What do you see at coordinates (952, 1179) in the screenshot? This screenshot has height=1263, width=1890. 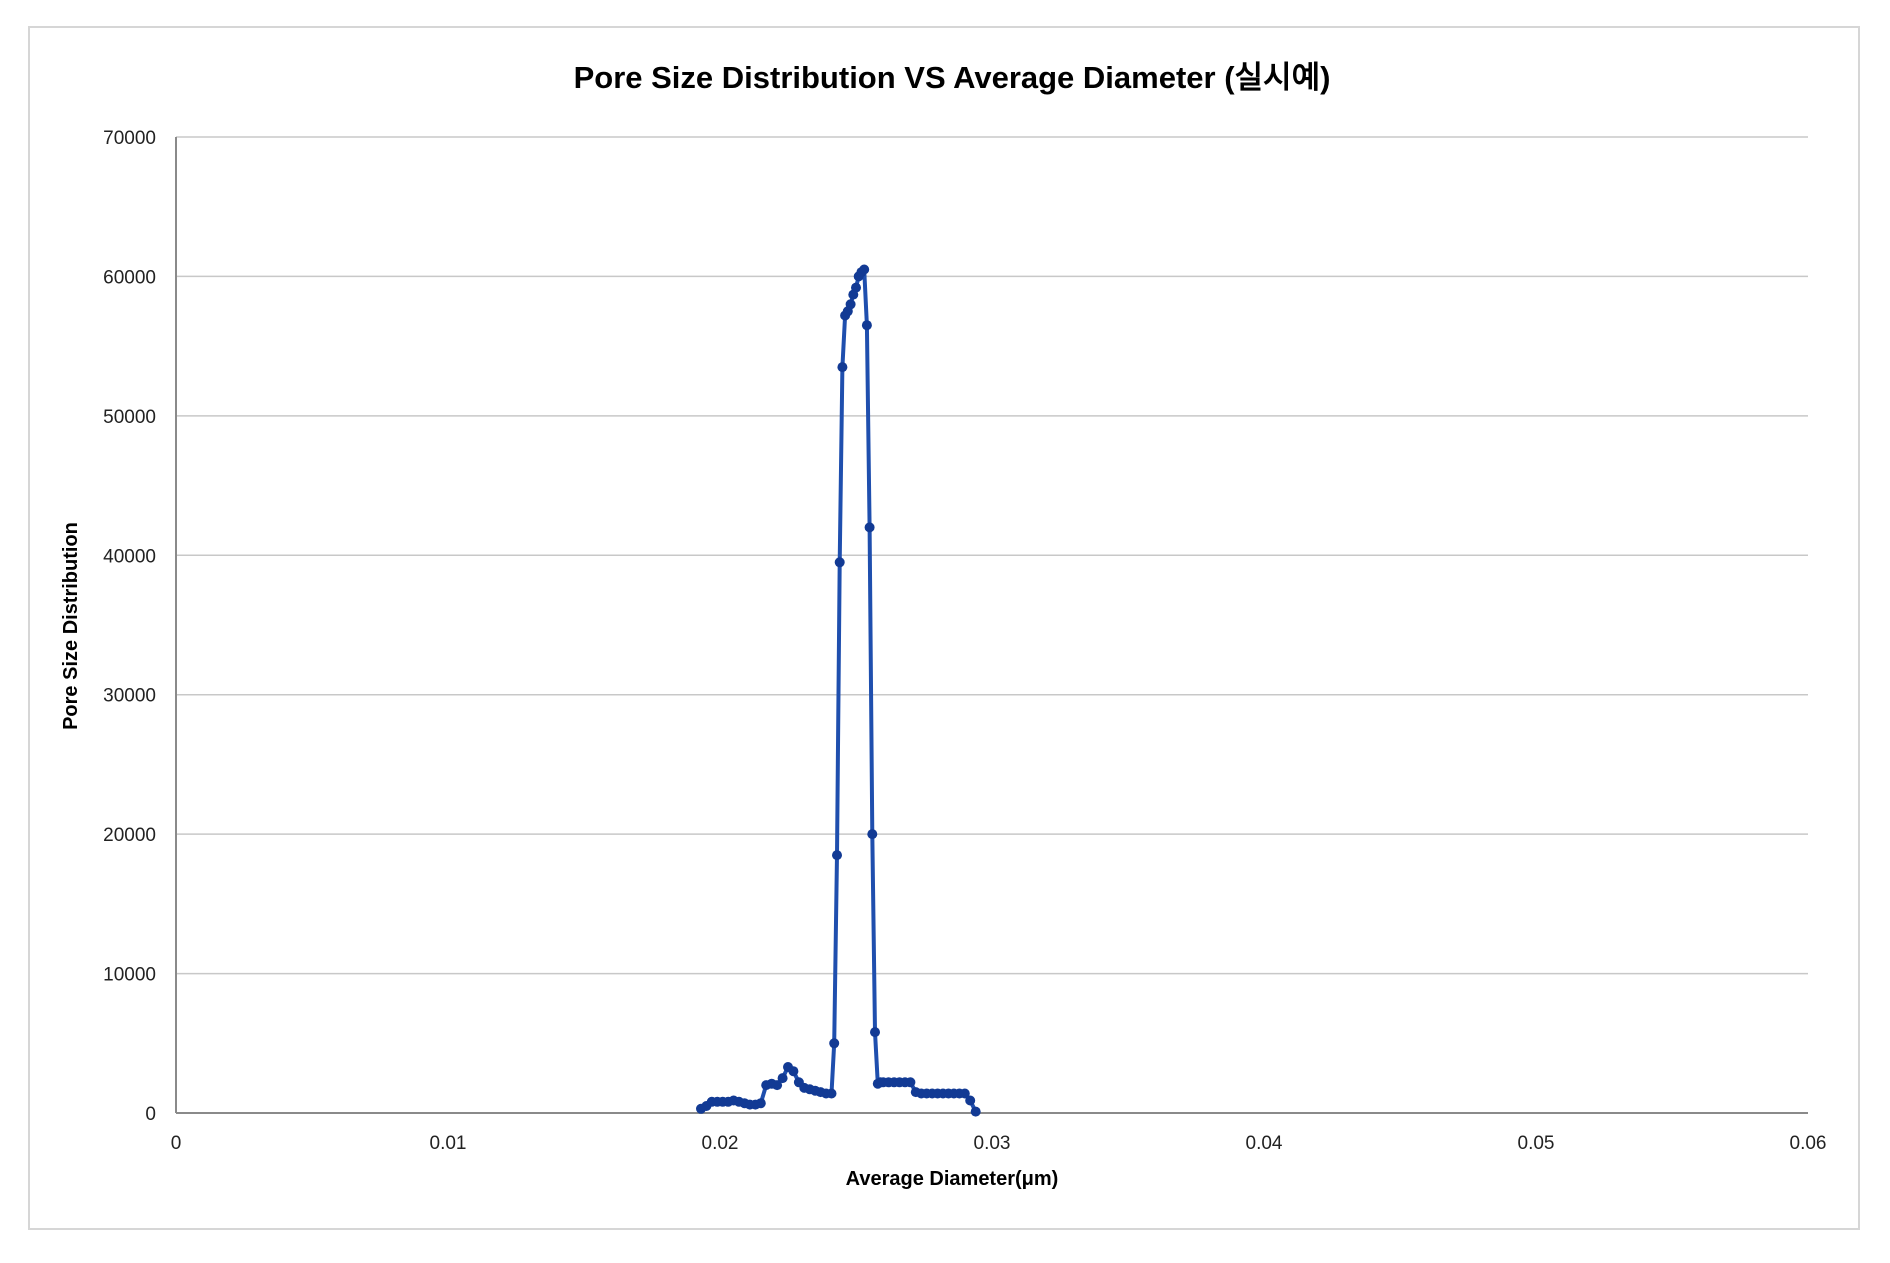 I see `x-axis-label: Average Diameter(μm)` at bounding box center [952, 1179].